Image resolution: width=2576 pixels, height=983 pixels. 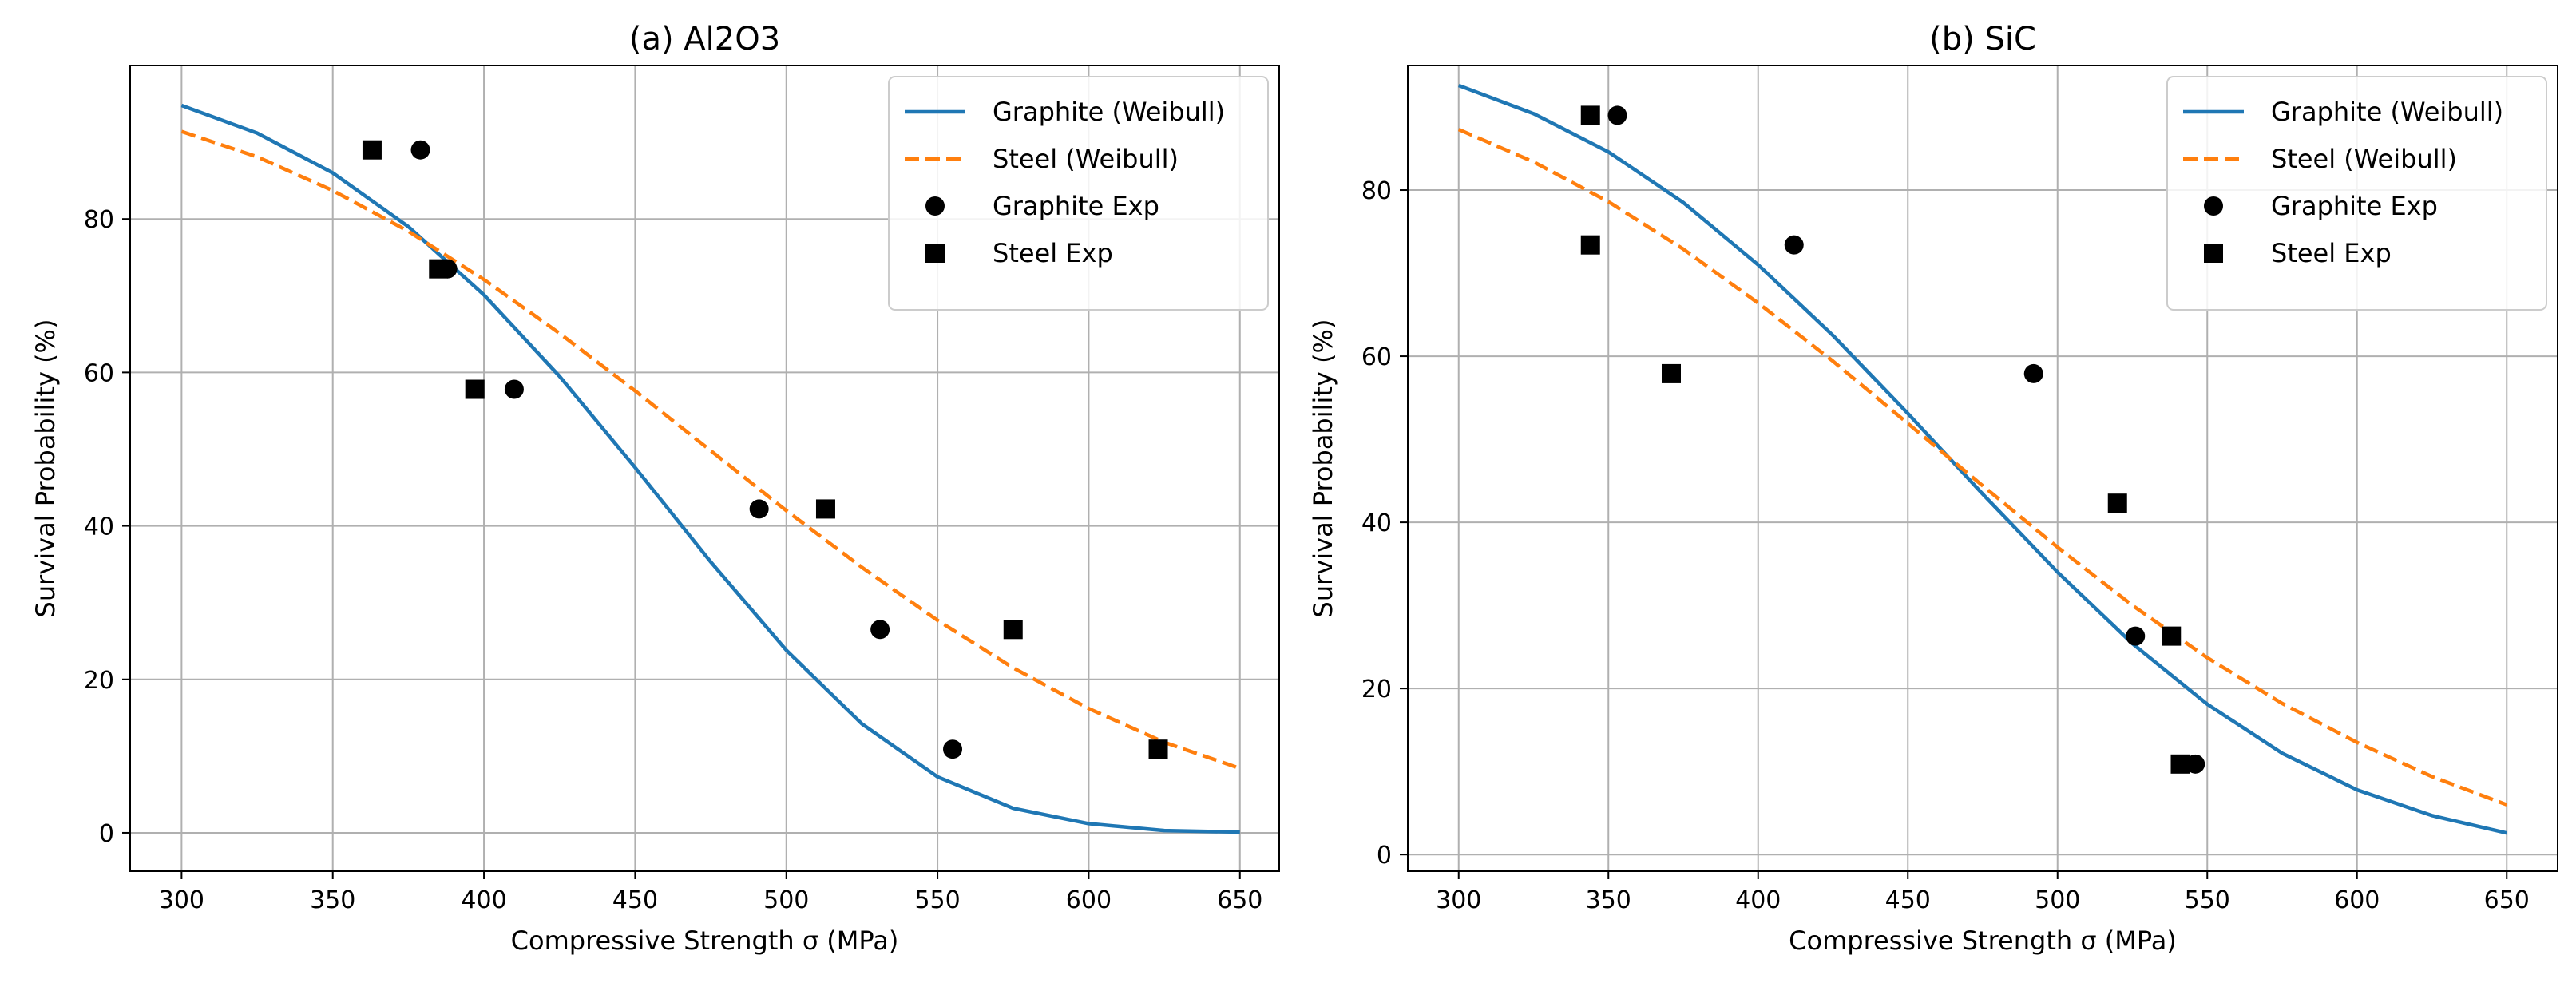 What do you see at coordinates (1982, 39) in the screenshot?
I see `chart-title: (b) SiC` at bounding box center [1982, 39].